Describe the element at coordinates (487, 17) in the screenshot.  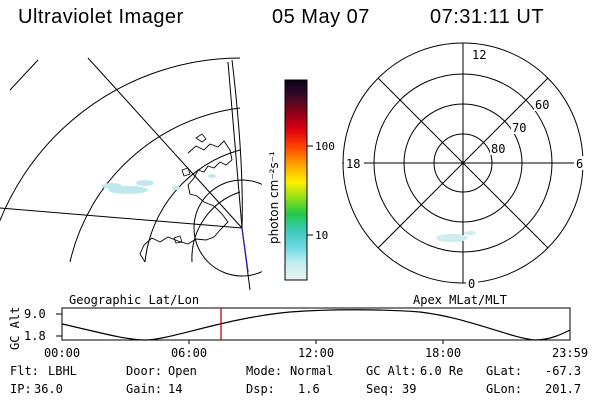
I see `time-label: 07:31:11 UT` at that location.